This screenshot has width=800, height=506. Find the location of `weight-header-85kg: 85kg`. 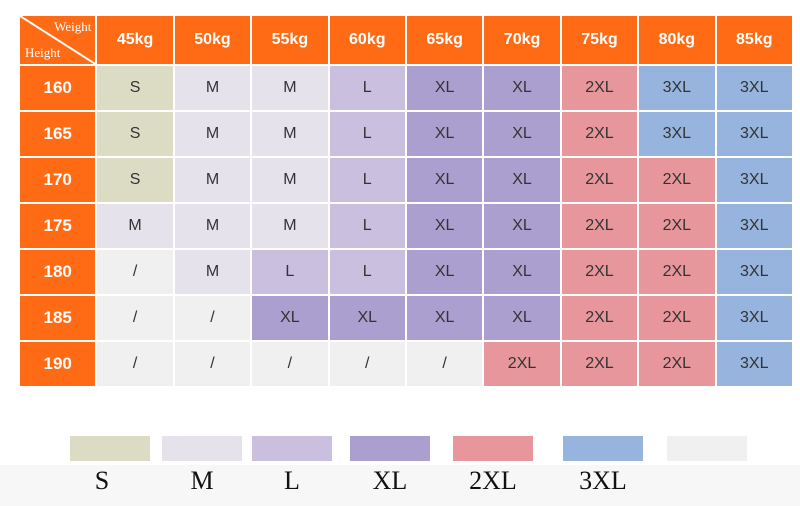

weight-header-85kg: 85kg is located at coordinates (754, 40).